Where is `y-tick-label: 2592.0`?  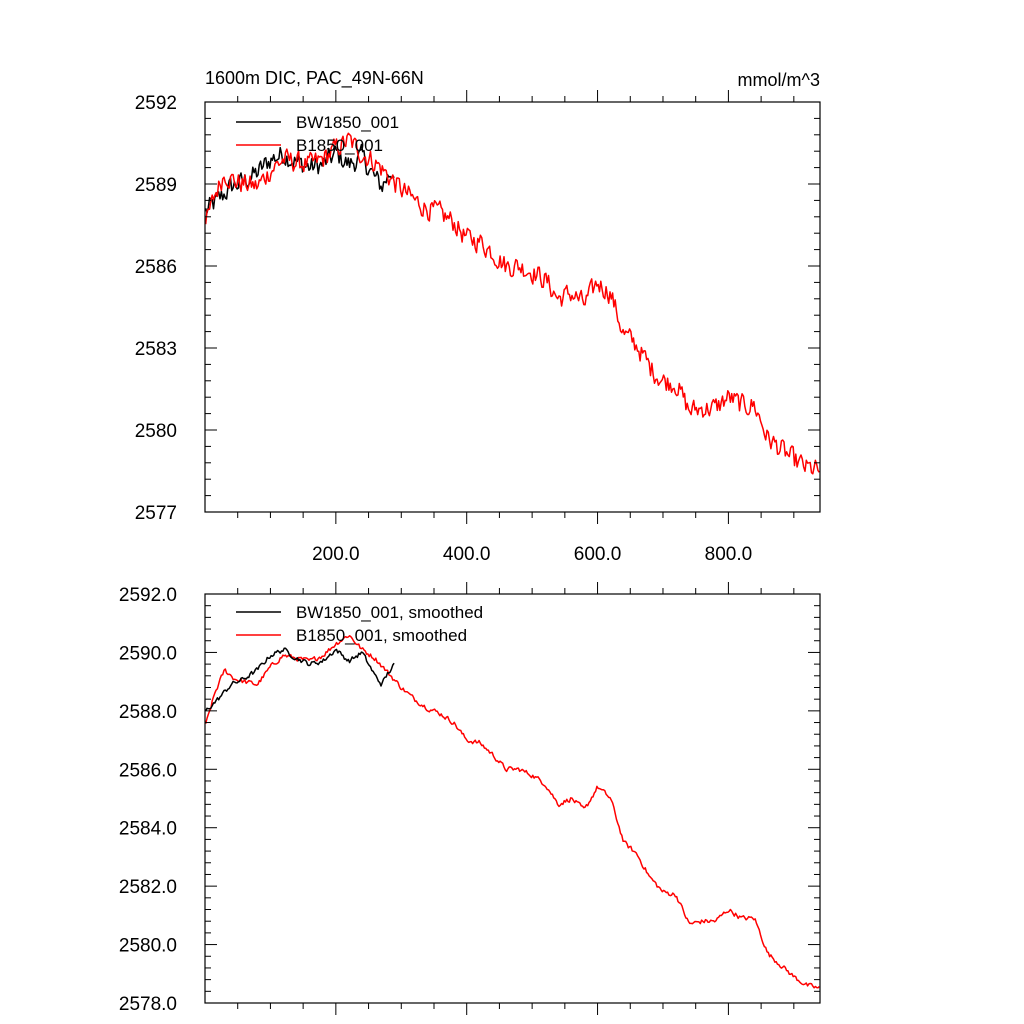 y-tick-label: 2592.0 is located at coordinates (148, 595).